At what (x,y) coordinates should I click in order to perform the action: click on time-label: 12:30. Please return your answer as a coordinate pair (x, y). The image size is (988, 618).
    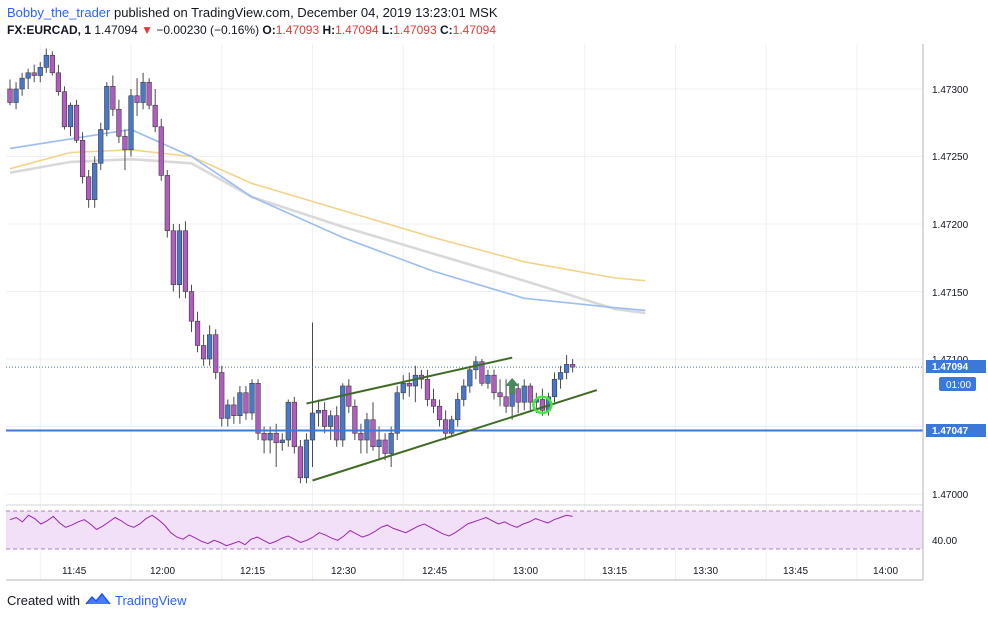
    Looking at the image, I should click on (343, 571).